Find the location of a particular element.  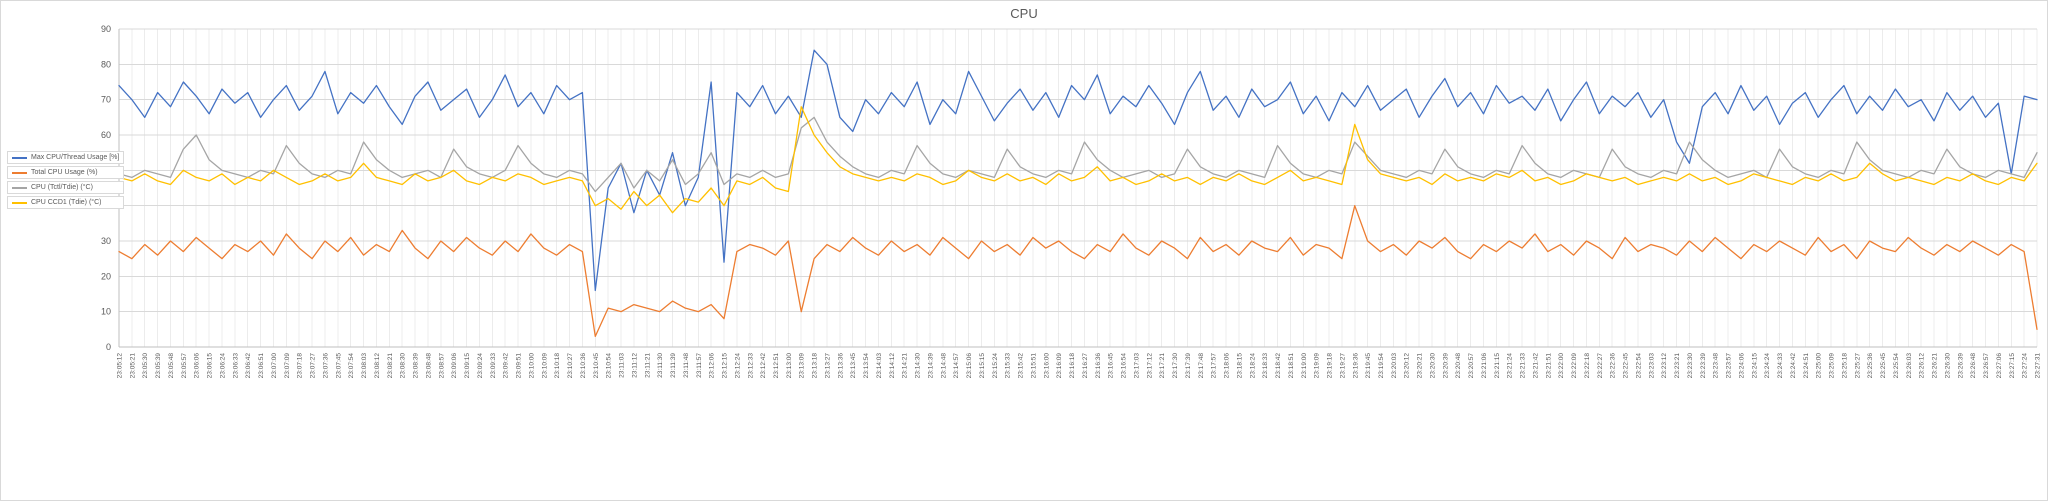

x-axis-label: 23:14:12 is located at coordinates (892, 366).